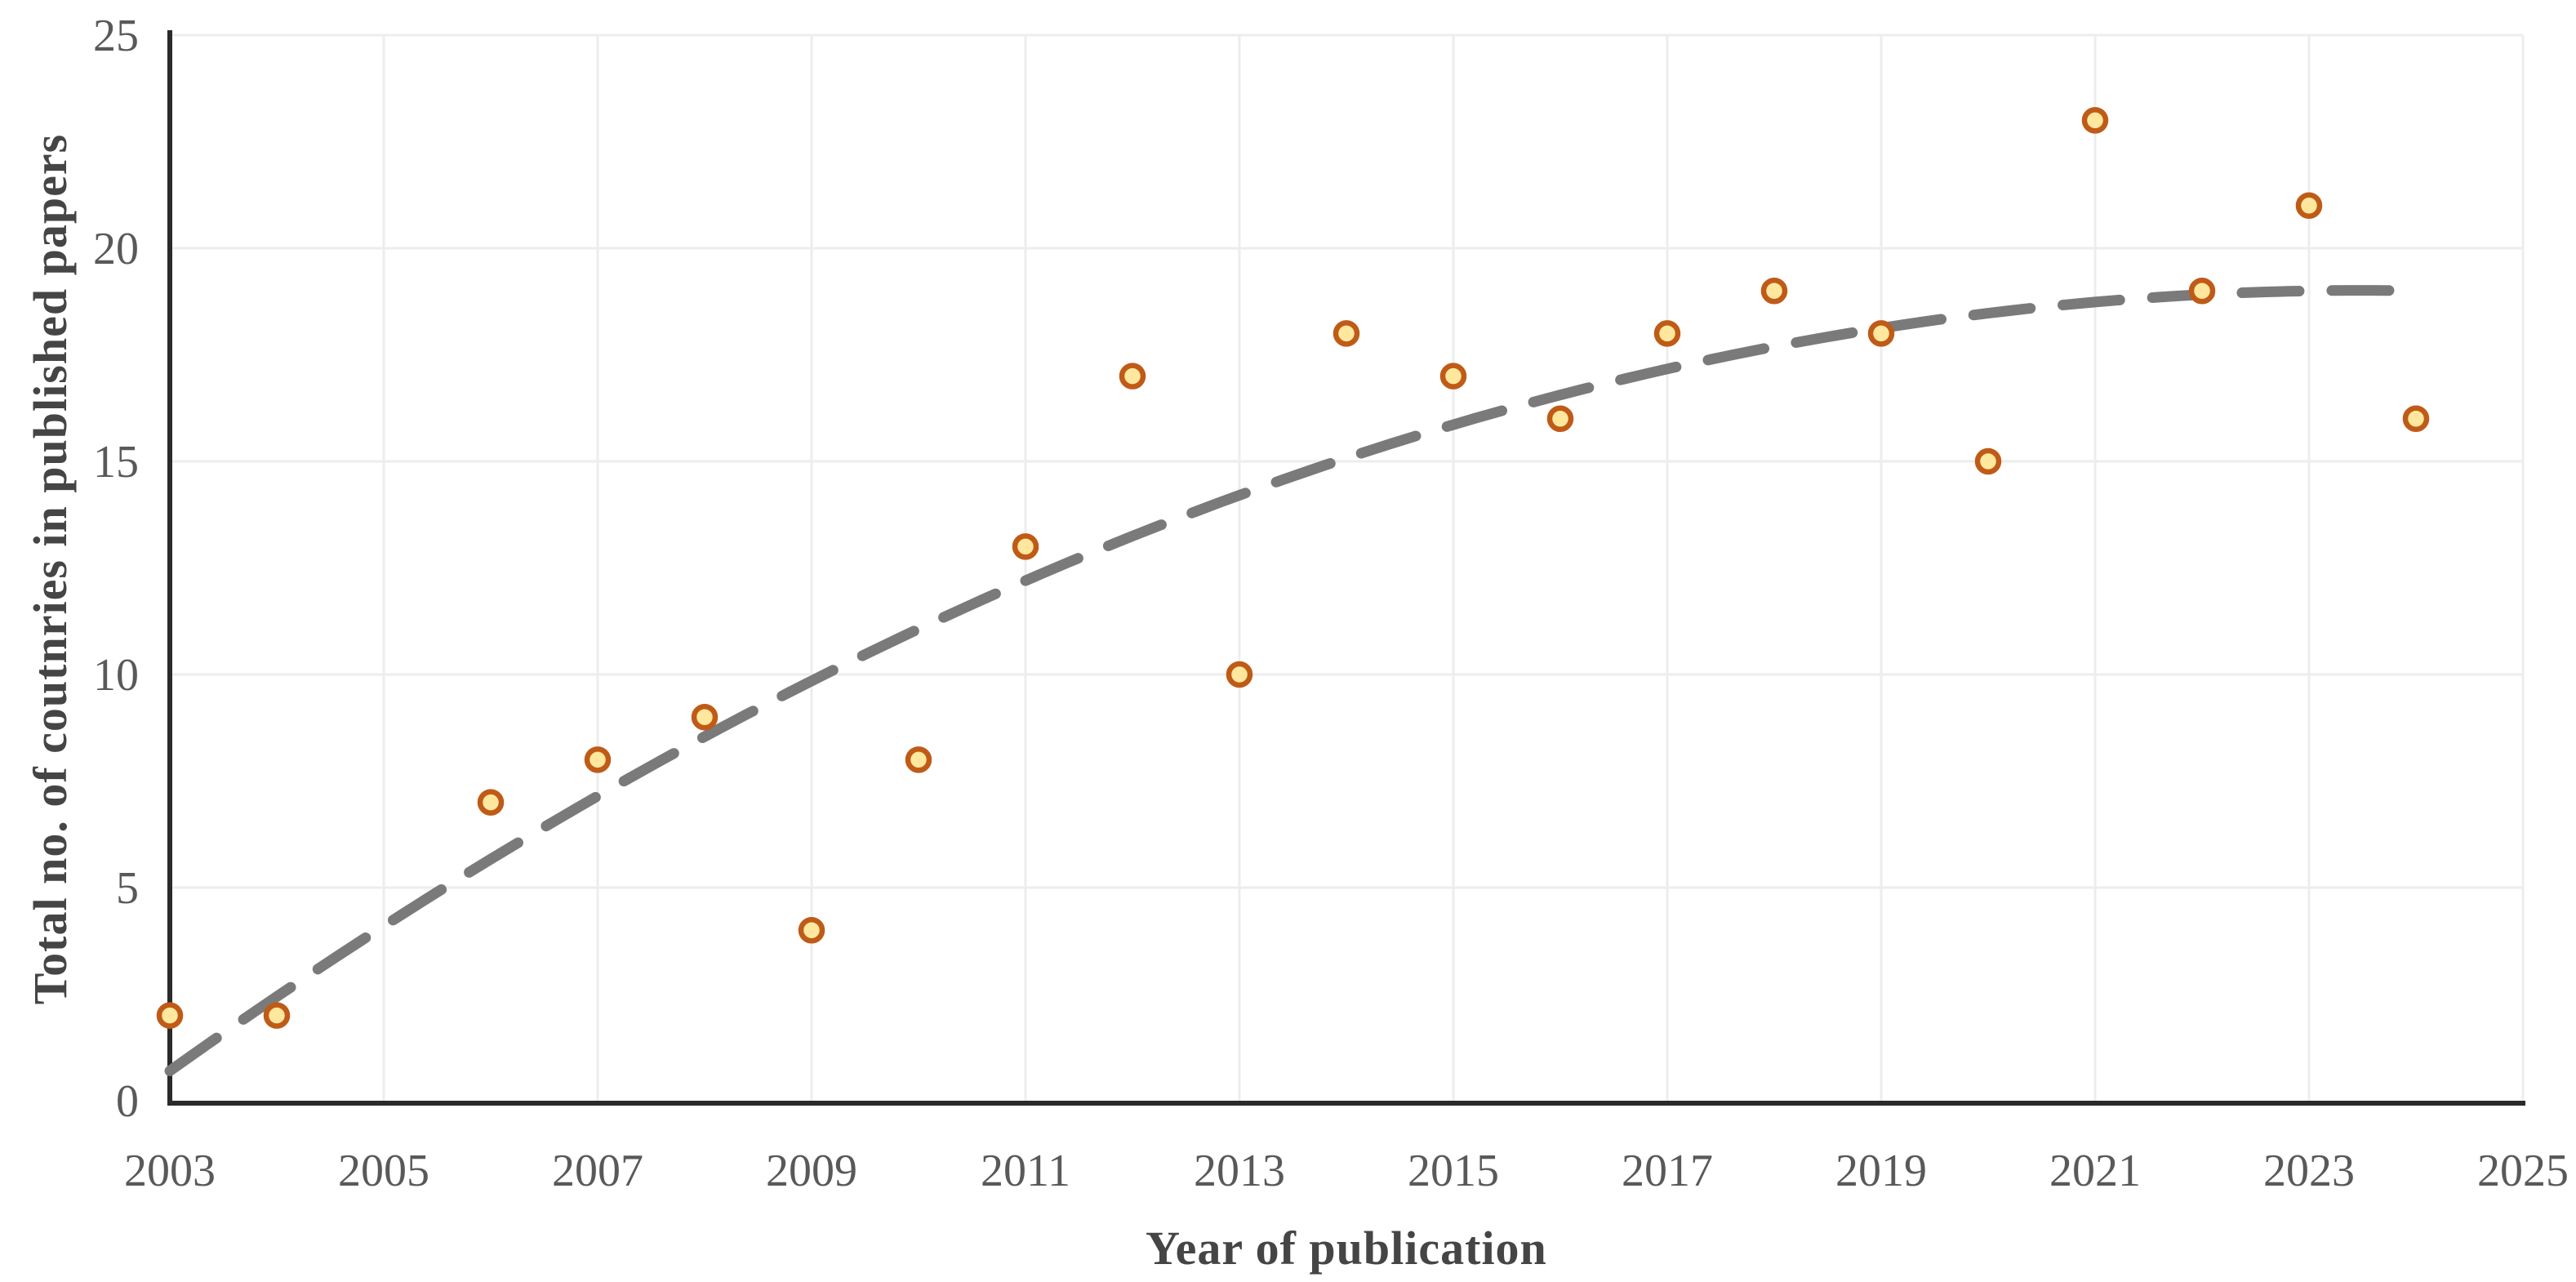 This screenshot has width=2576, height=1282. What do you see at coordinates (116, 249) in the screenshot?
I see `y-tick-label-20: 20` at bounding box center [116, 249].